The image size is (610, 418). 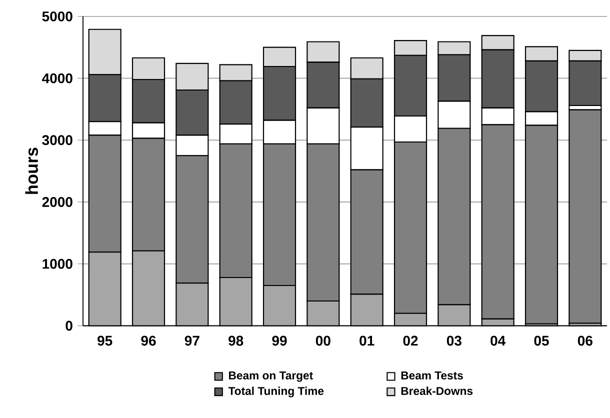 I want to click on x-tick-label: 01, so click(x=367, y=341).